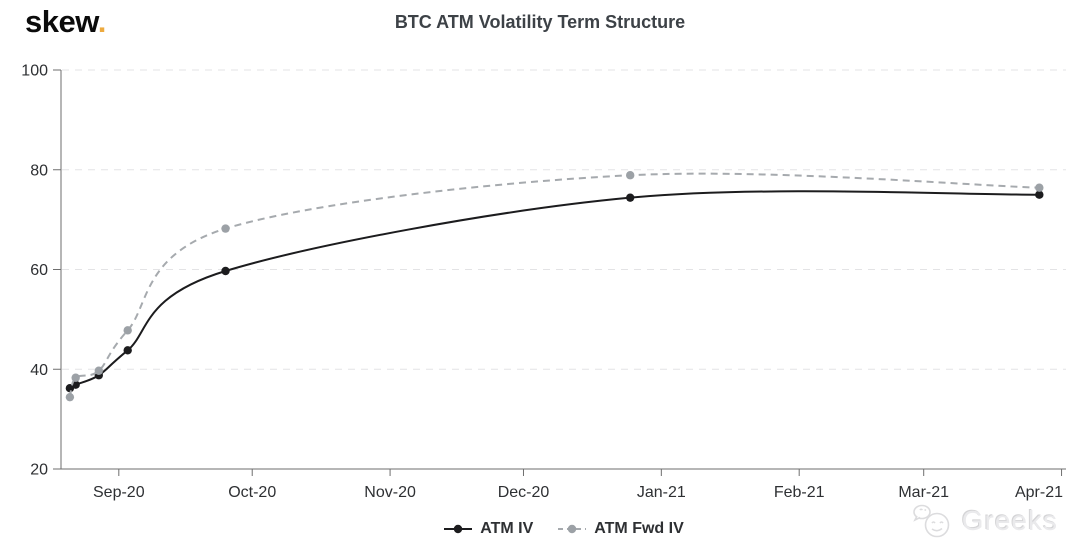 The height and width of the screenshot is (543, 1080). I want to click on x-tick-label: Nov-20, so click(390, 492).